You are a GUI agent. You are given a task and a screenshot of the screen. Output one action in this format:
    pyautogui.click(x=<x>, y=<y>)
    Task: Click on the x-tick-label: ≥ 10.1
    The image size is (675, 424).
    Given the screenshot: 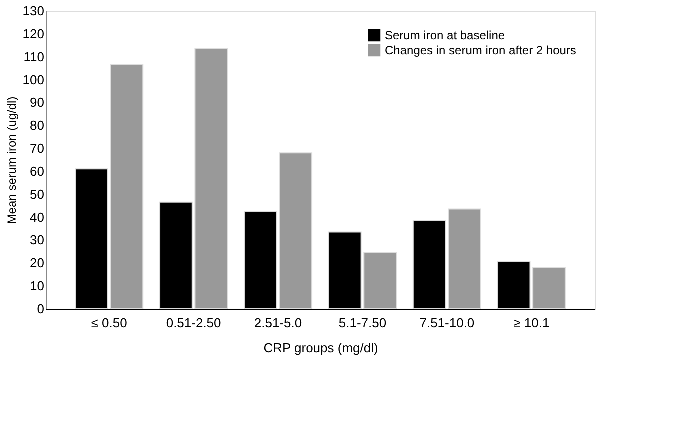 What is the action you would take?
    pyautogui.click(x=532, y=323)
    